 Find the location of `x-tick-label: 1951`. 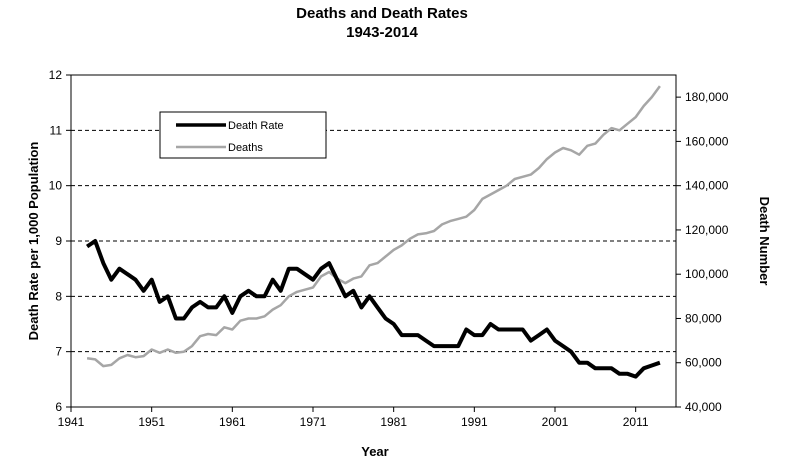

x-tick-label: 1951 is located at coordinates (151, 422).